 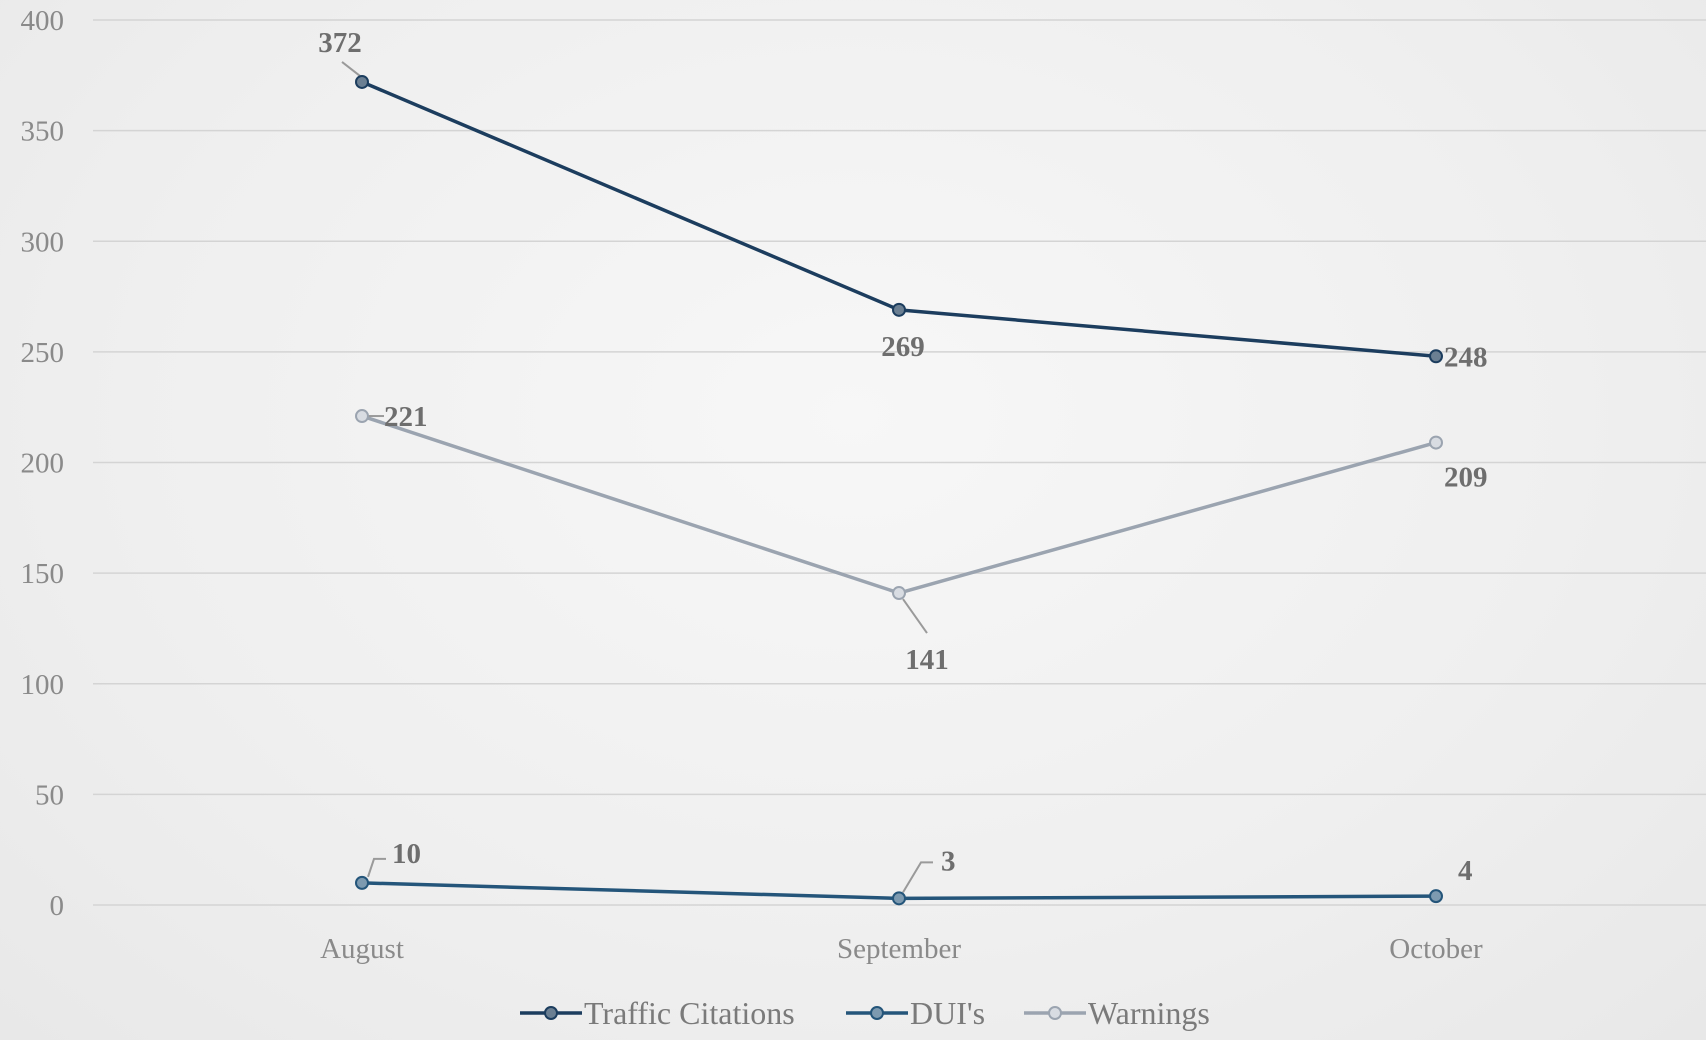 I want to click on legend-marker-dui-s, so click(x=877, y=1013).